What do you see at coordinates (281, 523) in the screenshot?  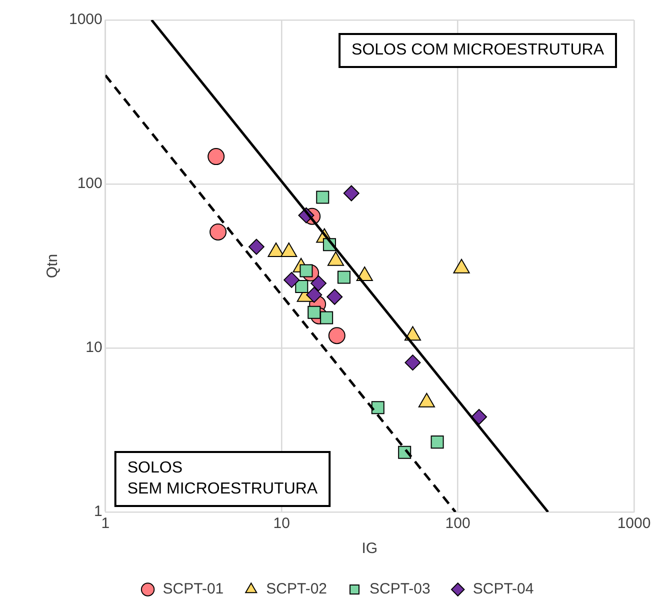 I see `x-tick-label: 10` at bounding box center [281, 523].